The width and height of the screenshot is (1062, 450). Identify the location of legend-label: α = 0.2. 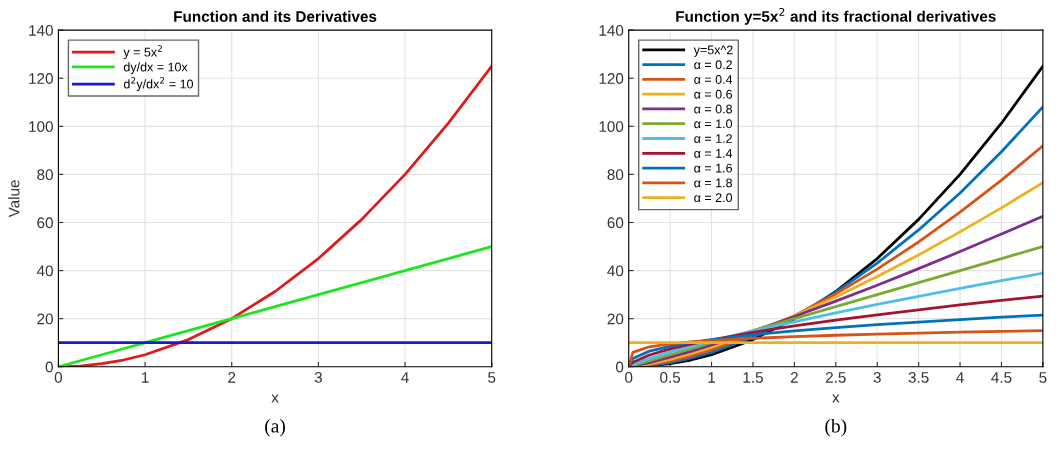
(713, 65).